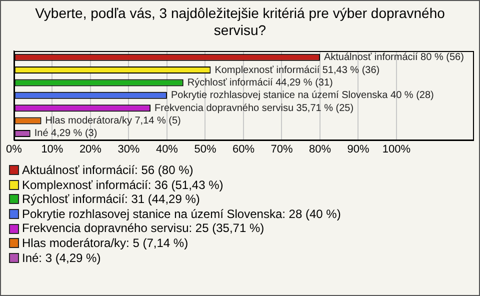 Image resolution: width=480 pixels, height=296 pixels. I want to click on legend-label: Komplexnosť informácií: 36 (51,43 %), so click(123, 185).